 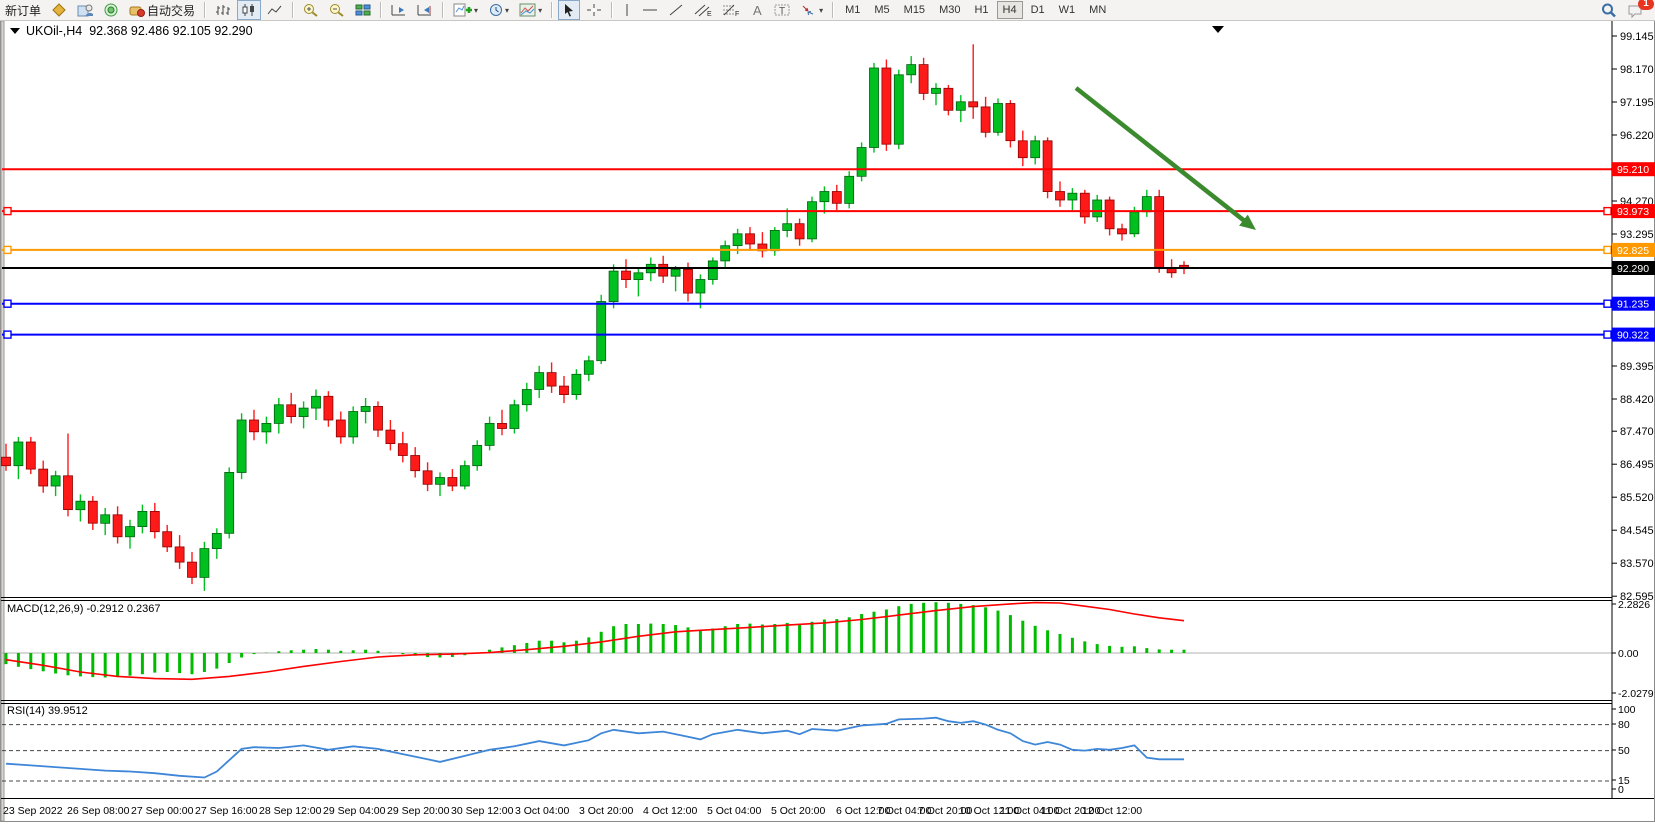 I want to click on svg-text: 50, so click(x=1624, y=751).